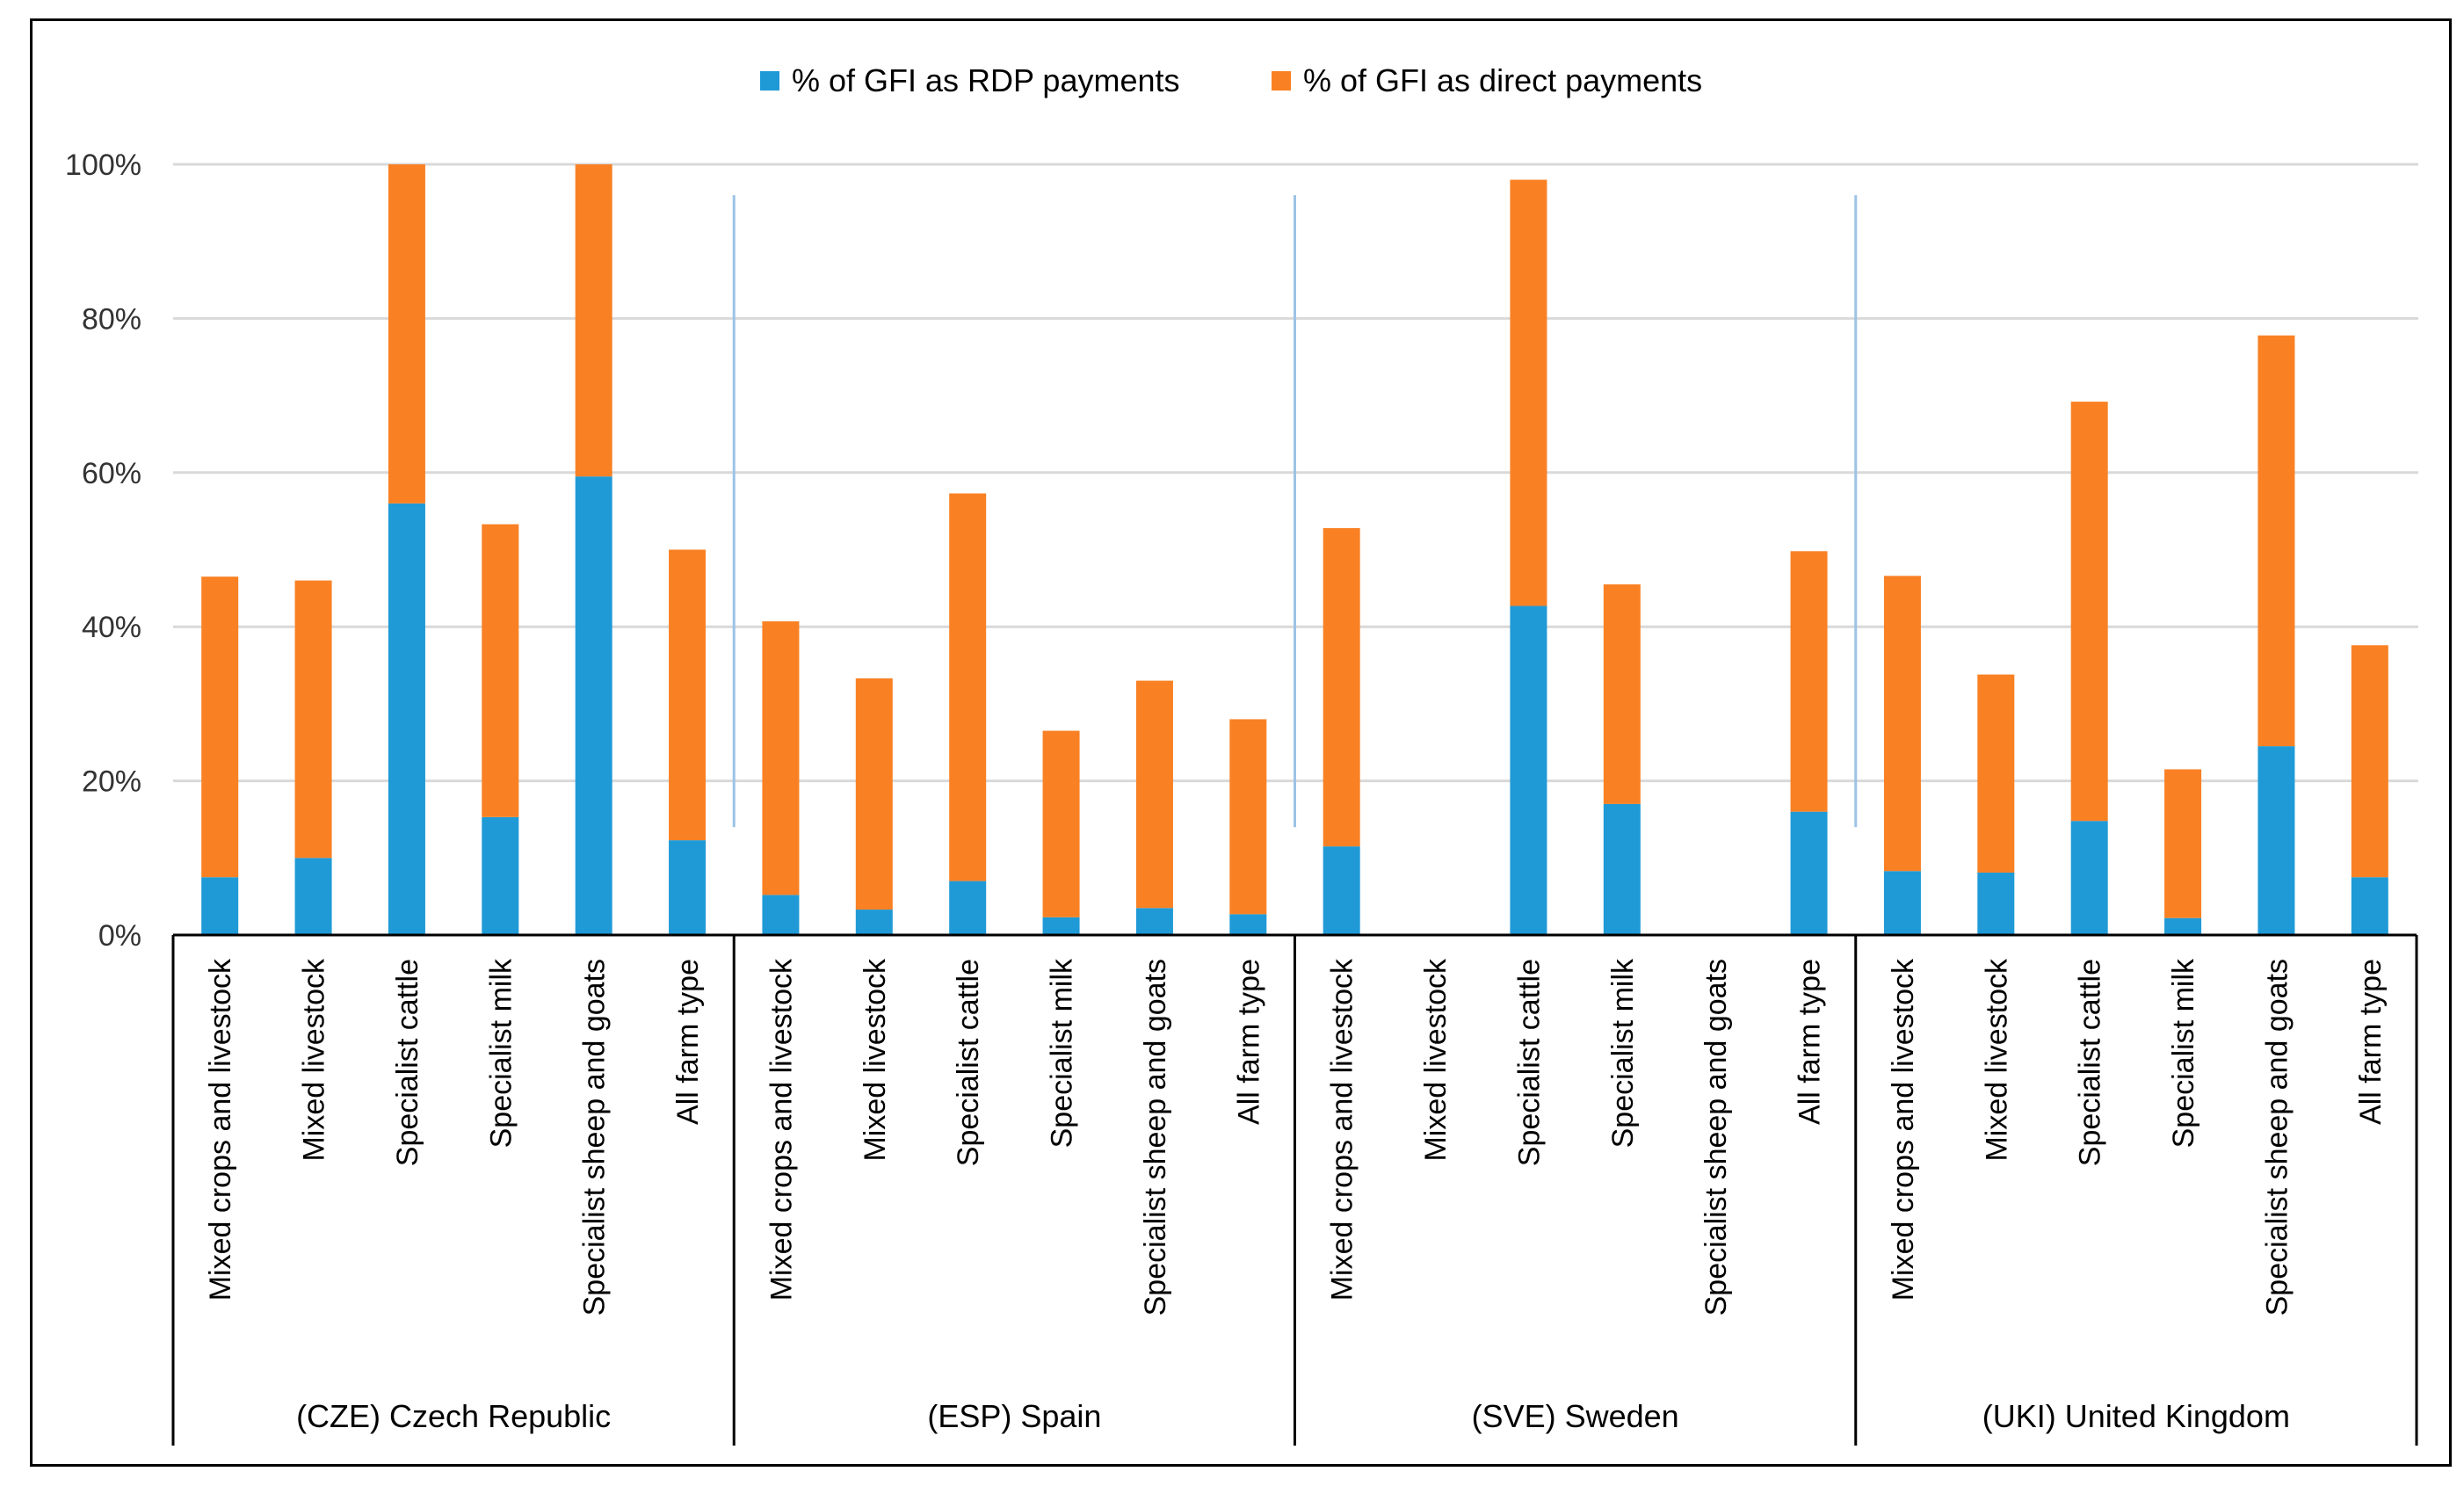 This screenshot has width=2464, height=1486. Describe the element at coordinates (111, 782) in the screenshot. I see `y-tick-label: 20%` at that location.